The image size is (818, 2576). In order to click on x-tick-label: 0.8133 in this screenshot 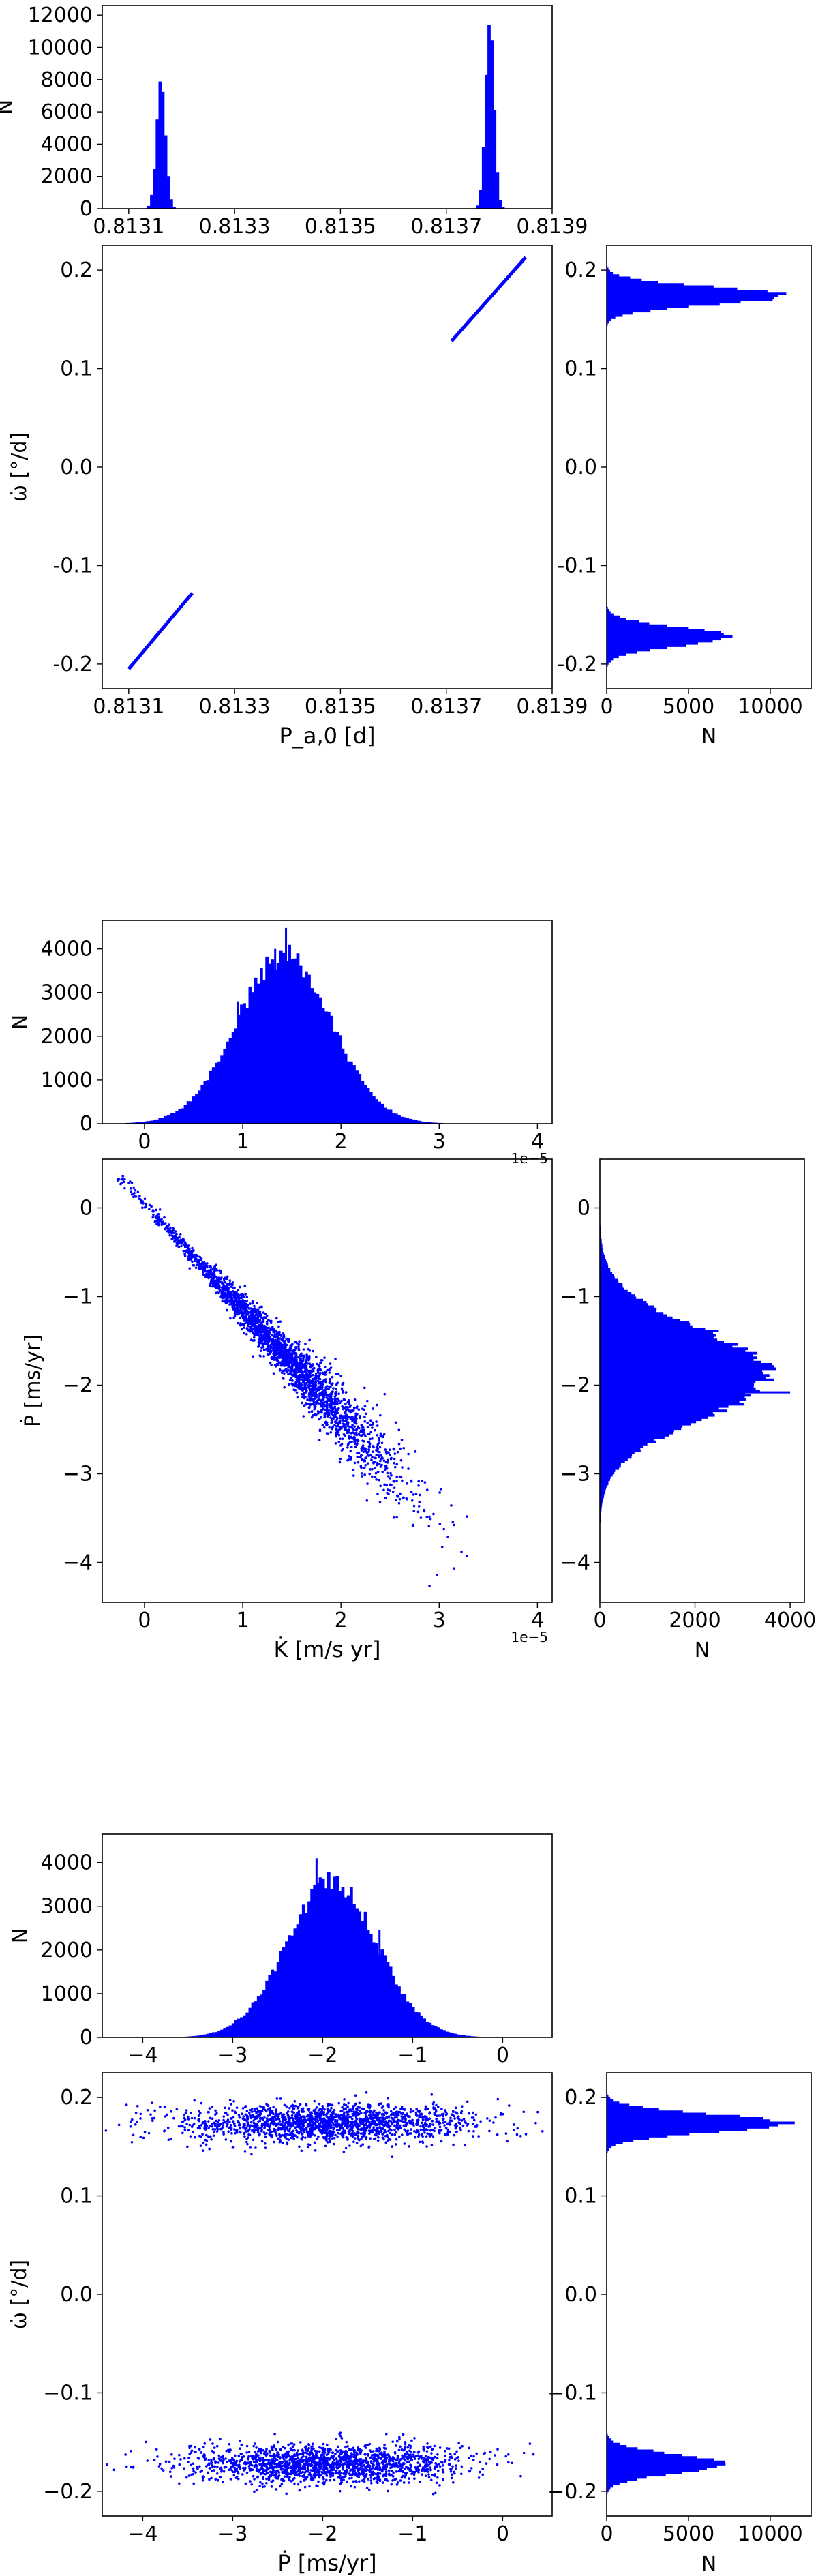, I will do `click(235, 707)`.